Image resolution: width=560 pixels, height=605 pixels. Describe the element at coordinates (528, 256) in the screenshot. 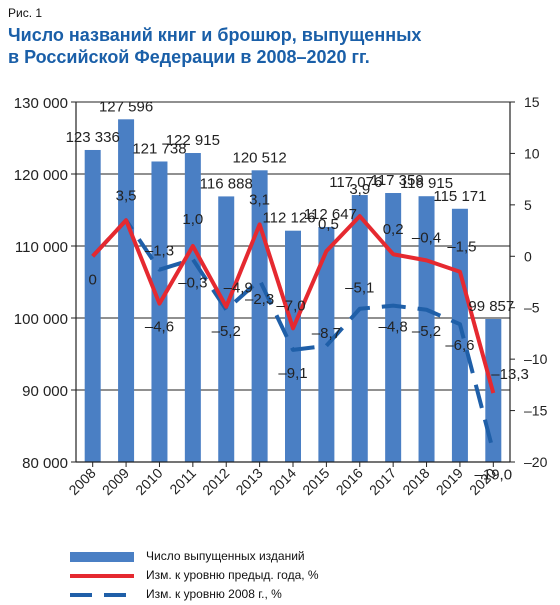

I see `right-tick-label: 0` at that location.